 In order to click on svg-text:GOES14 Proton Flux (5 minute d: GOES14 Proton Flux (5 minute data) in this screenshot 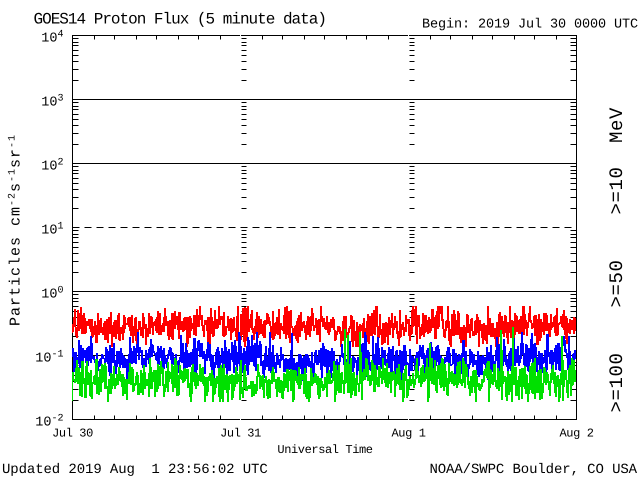, I will do `click(180, 20)`.